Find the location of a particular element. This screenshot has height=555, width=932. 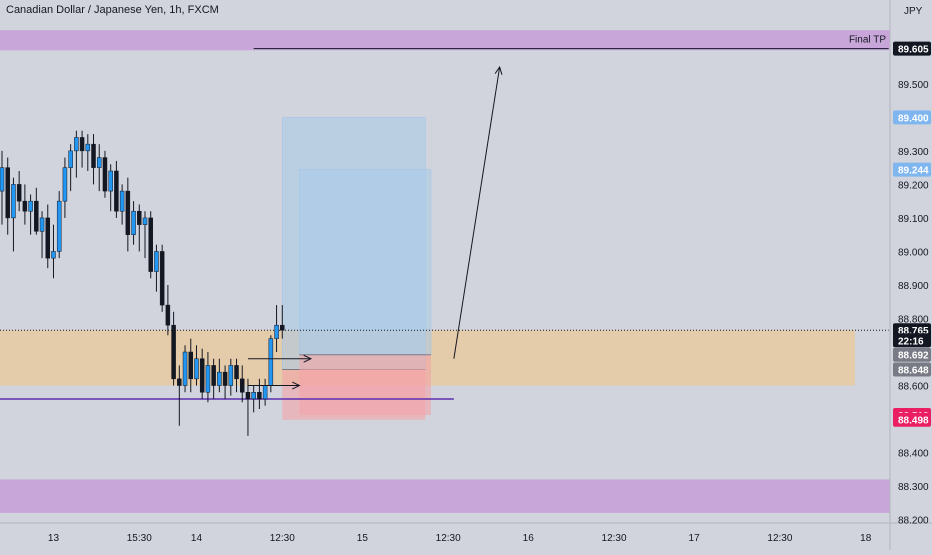

x-tick-label: 16 is located at coordinates (529, 538).